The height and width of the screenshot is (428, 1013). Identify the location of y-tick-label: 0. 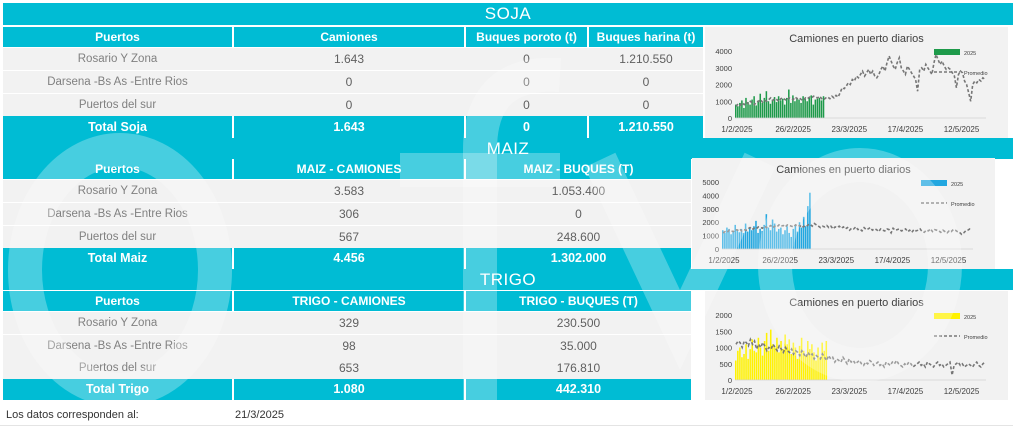
(730, 380).